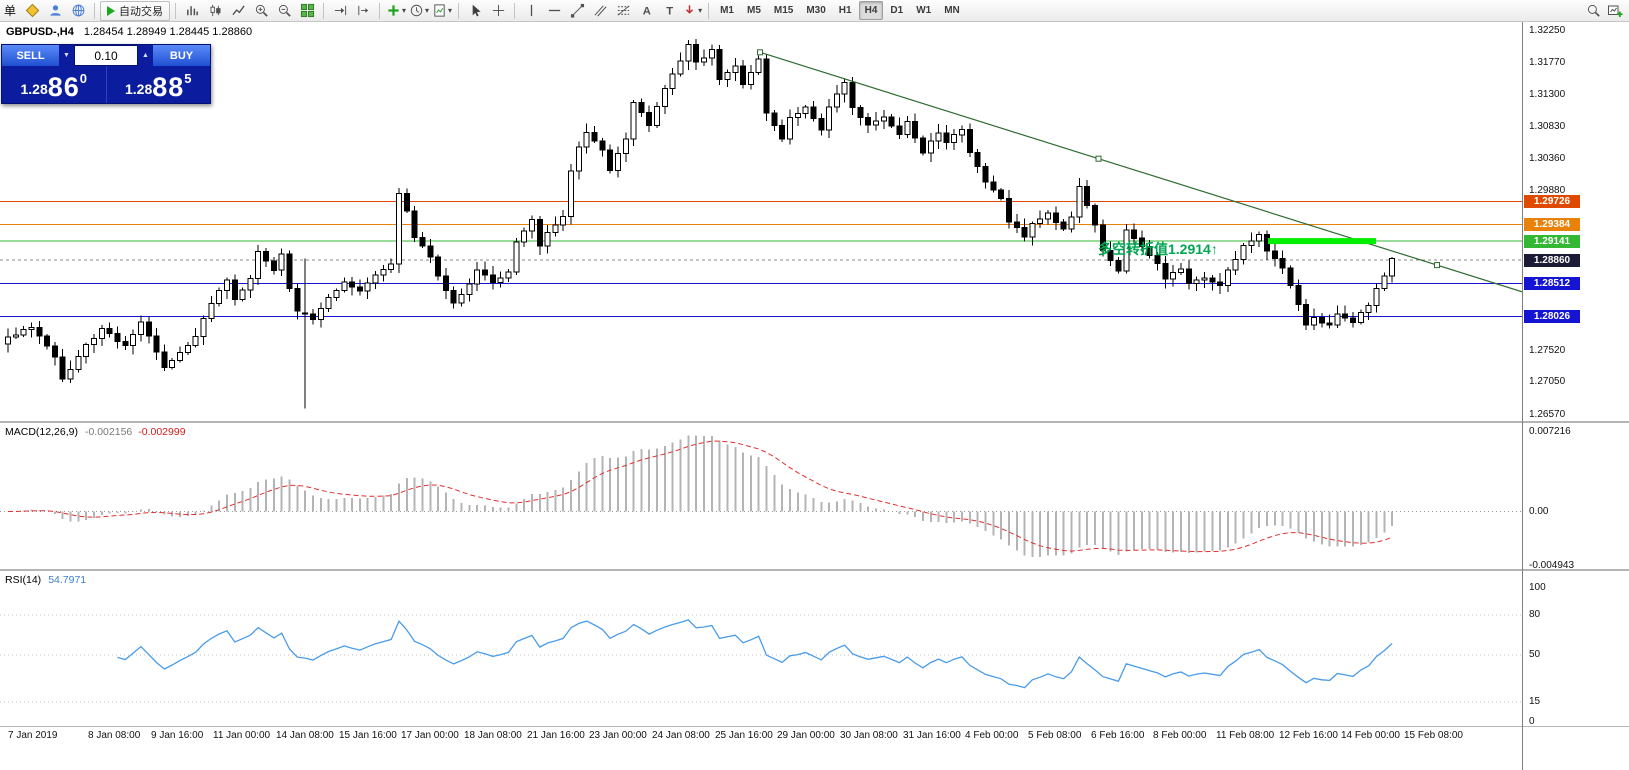 This screenshot has height=770, width=1629. What do you see at coordinates (138, 89) in the screenshot?
I see `buy-price-small: 1.28` at bounding box center [138, 89].